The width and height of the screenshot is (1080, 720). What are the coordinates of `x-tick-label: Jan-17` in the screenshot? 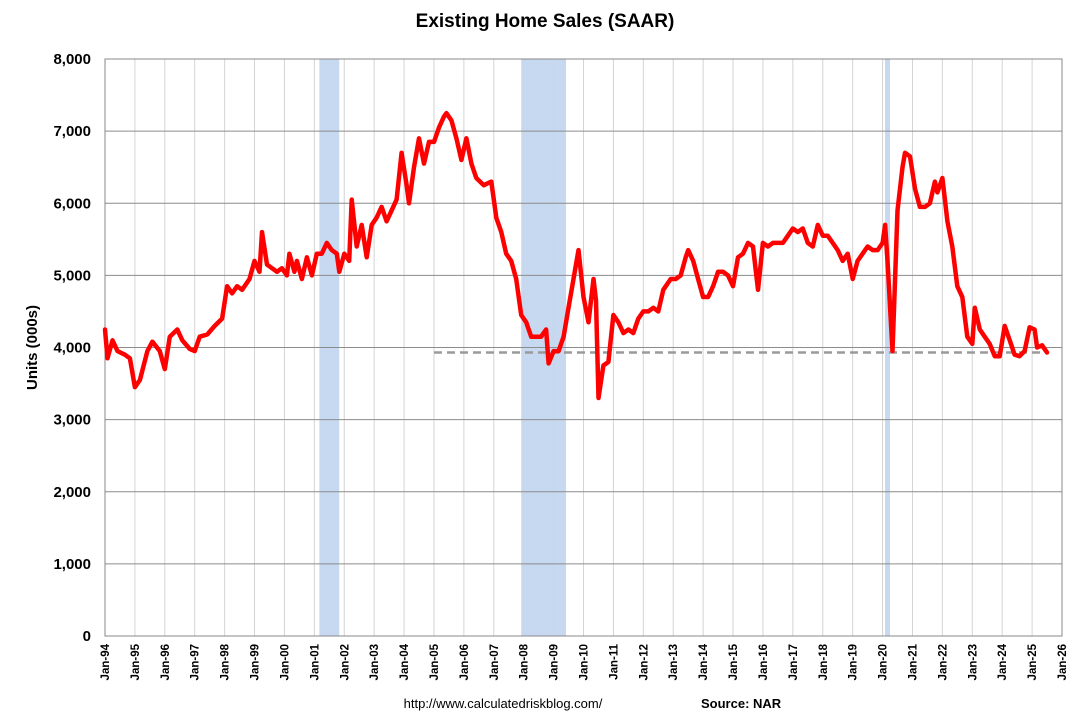 It's located at (794, 662).